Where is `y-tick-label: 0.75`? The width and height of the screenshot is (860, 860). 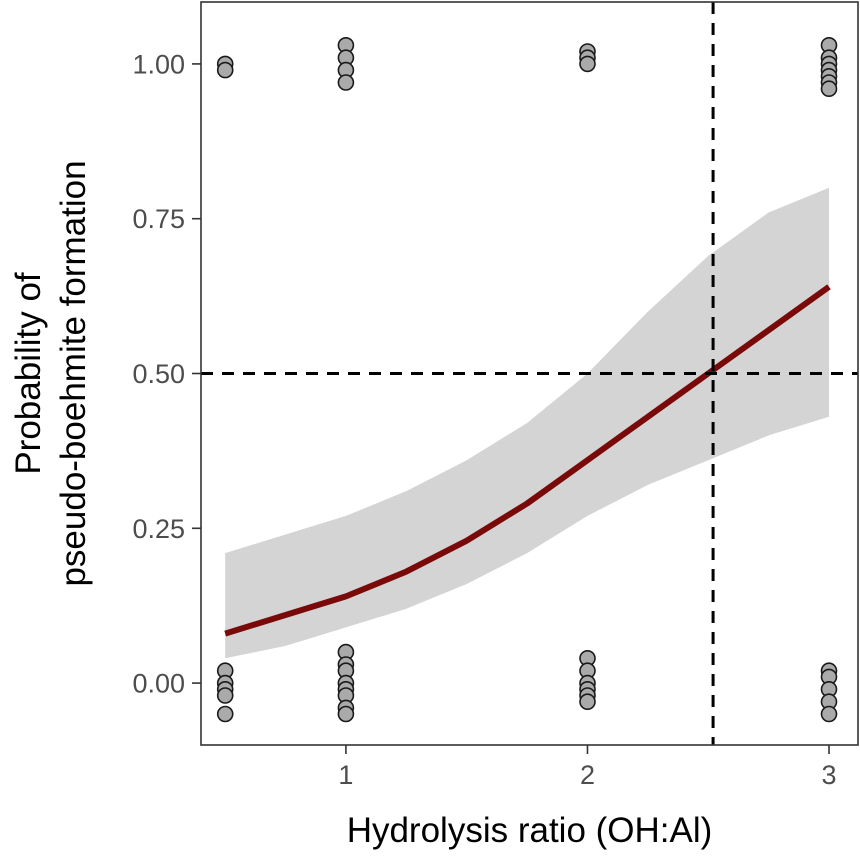 y-tick-label: 0.75 is located at coordinates (158, 219).